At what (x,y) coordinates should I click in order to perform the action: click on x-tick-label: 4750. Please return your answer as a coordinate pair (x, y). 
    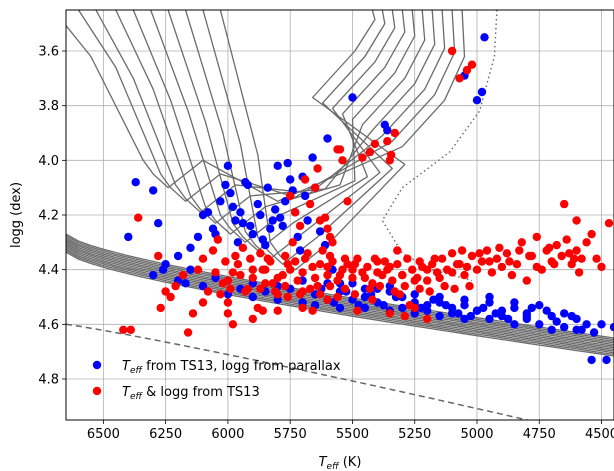
    Looking at the image, I should click on (539, 434).